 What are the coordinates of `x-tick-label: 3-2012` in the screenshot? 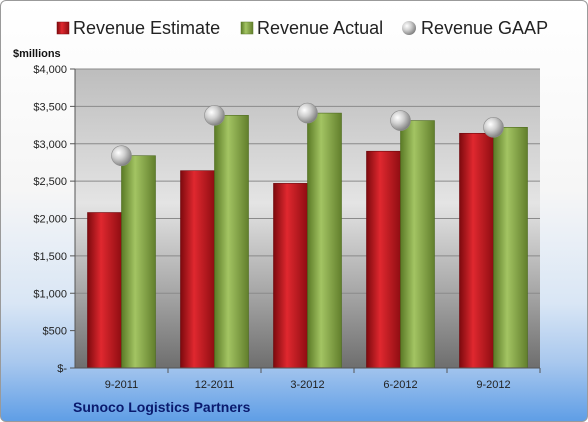 It's located at (307, 385).